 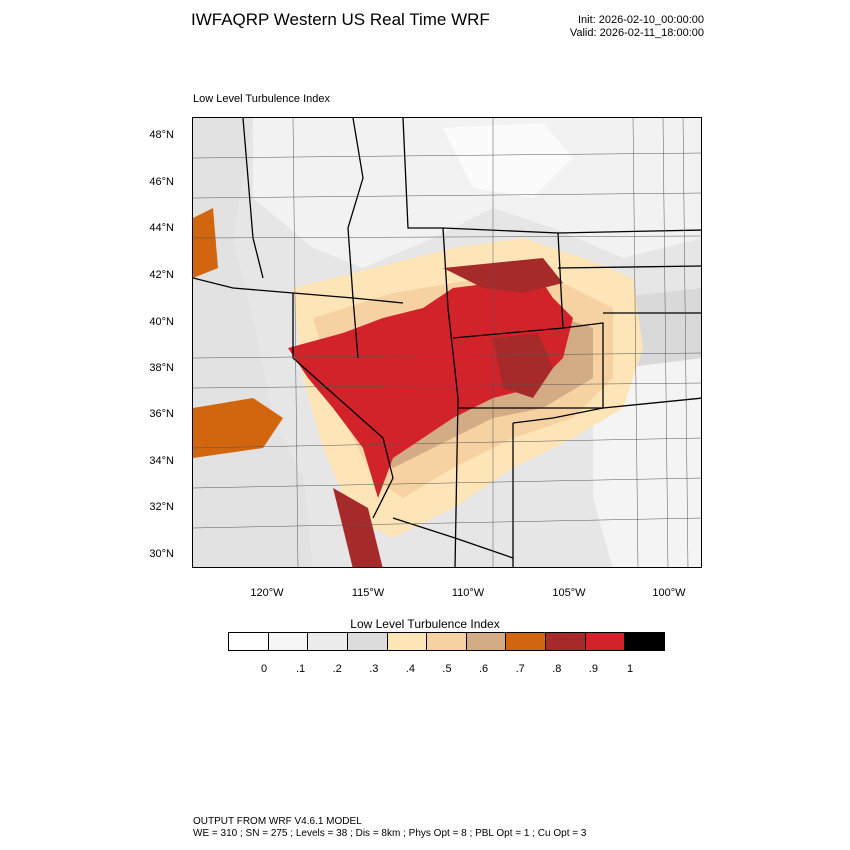 What do you see at coordinates (277, 821) in the screenshot?
I see `footer-line-1: OUTPUT FROM WRF V4.6.1 MODEL` at bounding box center [277, 821].